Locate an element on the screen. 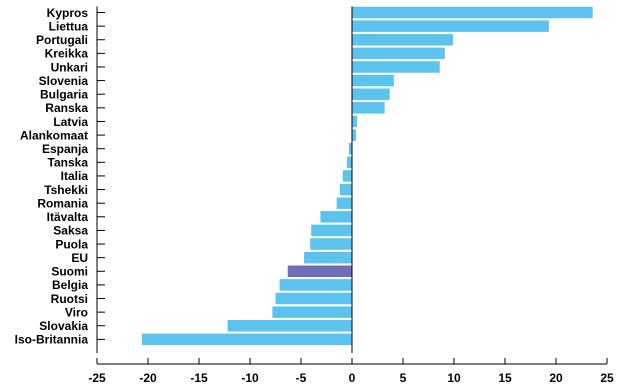 The height and width of the screenshot is (385, 618). category-label: Iso-Britannia is located at coordinates (52, 340).